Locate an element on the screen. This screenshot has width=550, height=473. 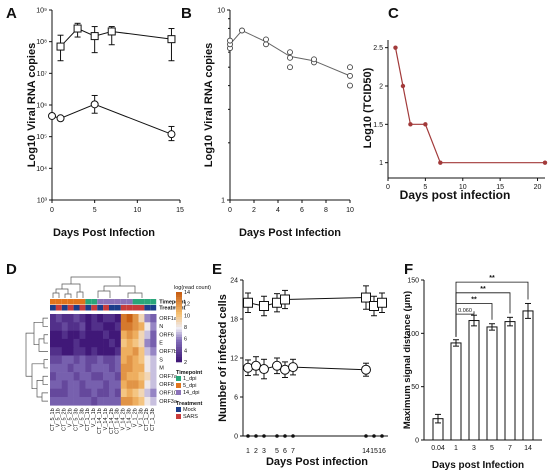
panel-d-column-dendrogram is located at coordinates (68, 295).